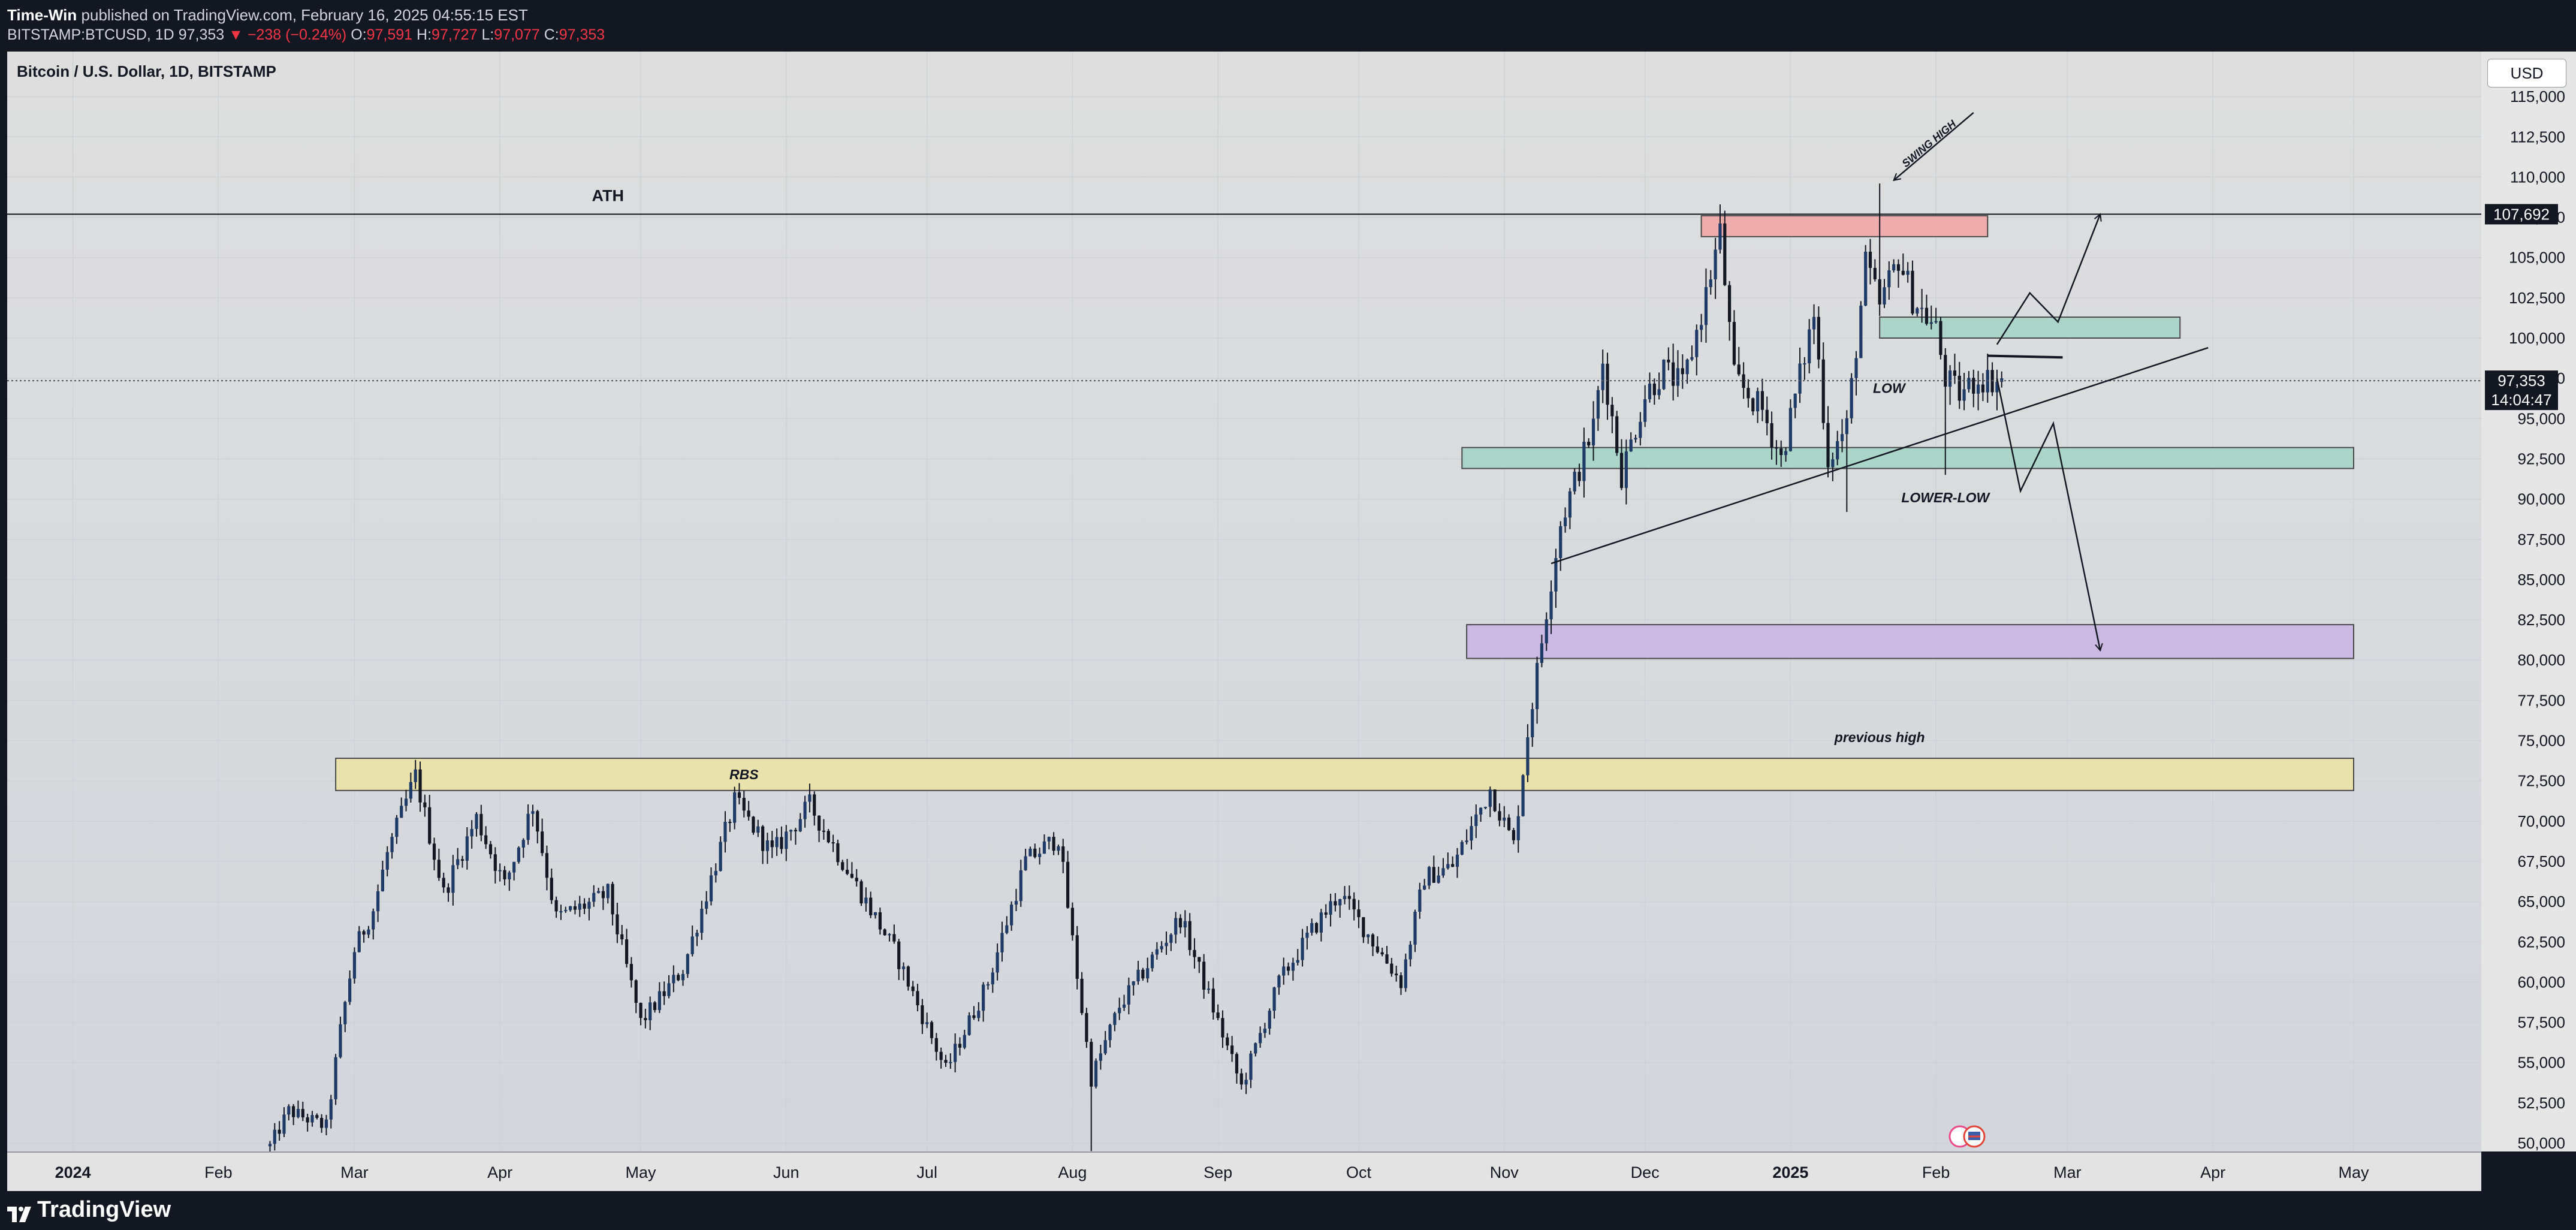 The image size is (2576, 1230). I want to click on time-tick-label: Apr, so click(499, 1172).